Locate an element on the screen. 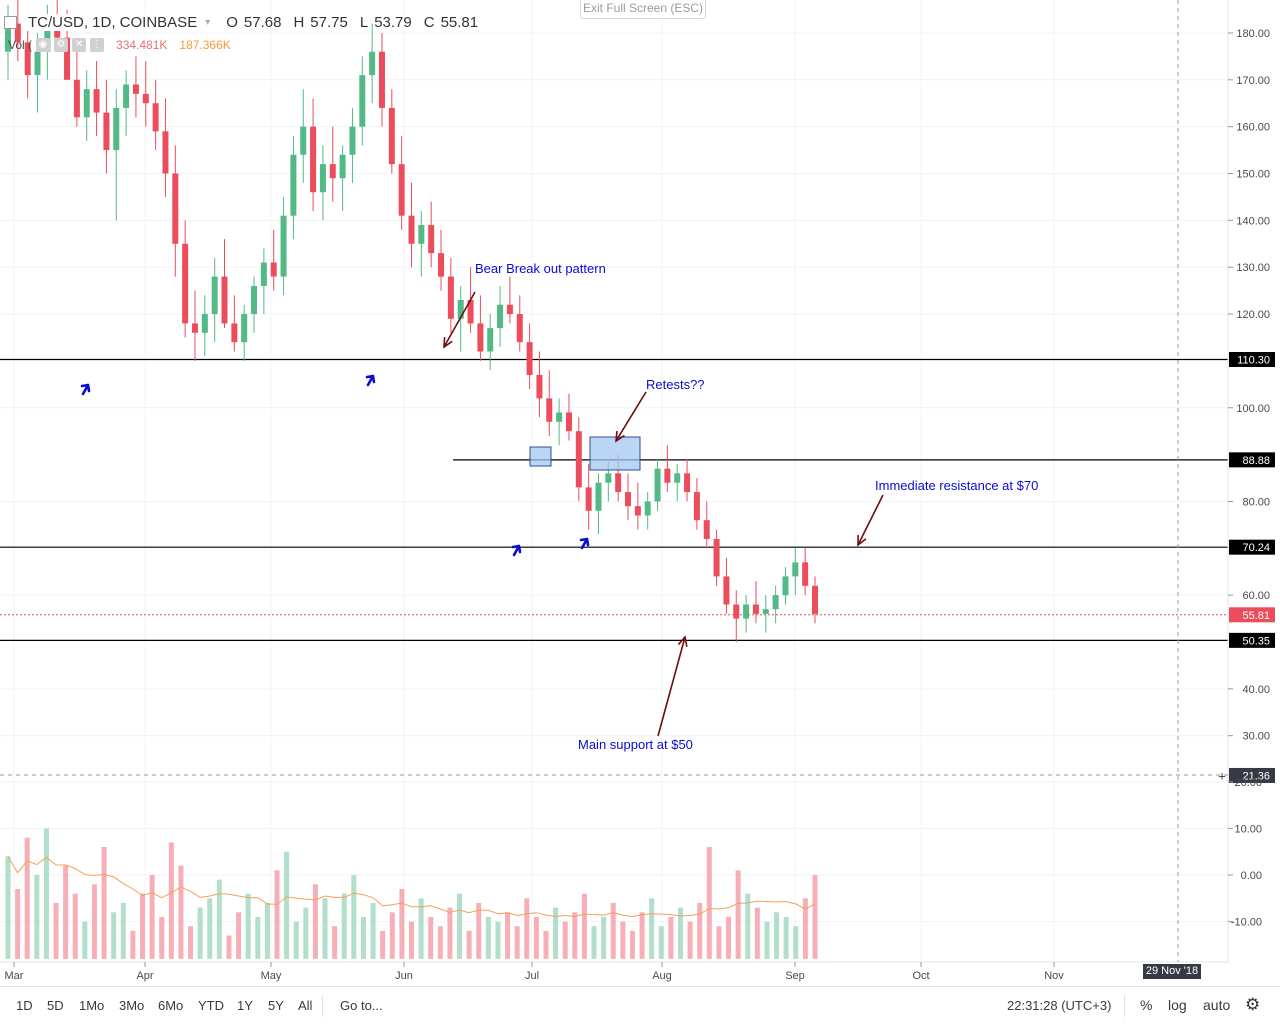 The height and width of the screenshot is (1029, 1280). exit-fullscreen-button: Exit Full Screen (ESC) is located at coordinates (643, 9).